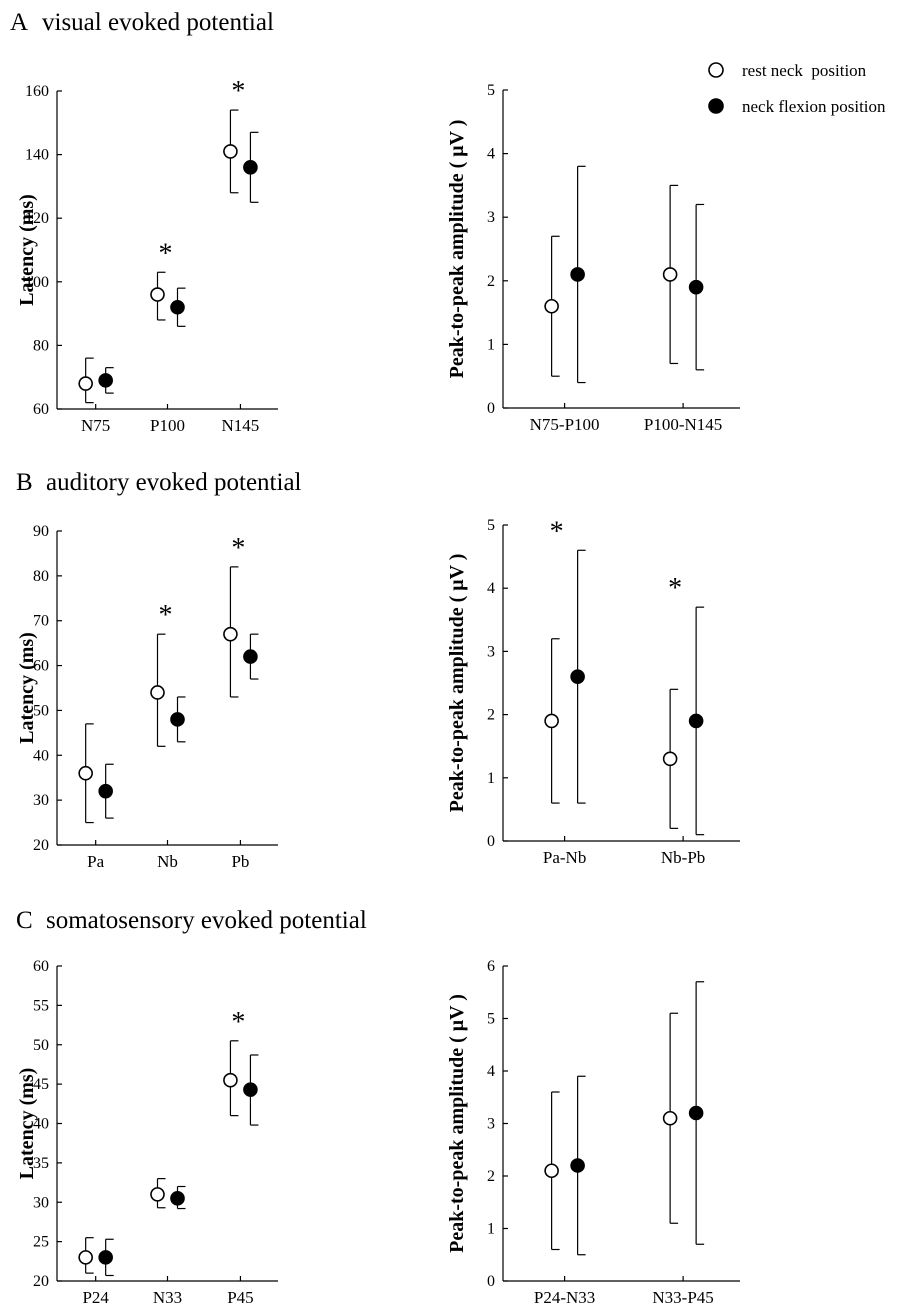 The image size is (922, 1309). What do you see at coordinates (240, 1297) in the screenshot?
I see `x-category-label: P45` at bounding box center [240, 1297].